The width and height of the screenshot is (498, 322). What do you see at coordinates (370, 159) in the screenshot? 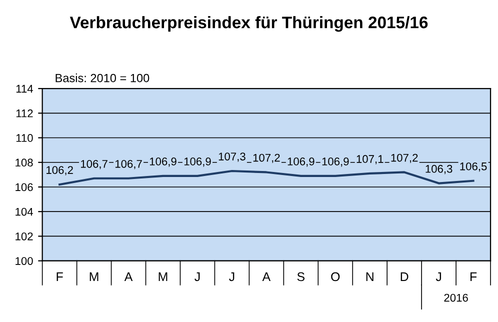
I see `text: 107,1` at bounding box center [370, 159].